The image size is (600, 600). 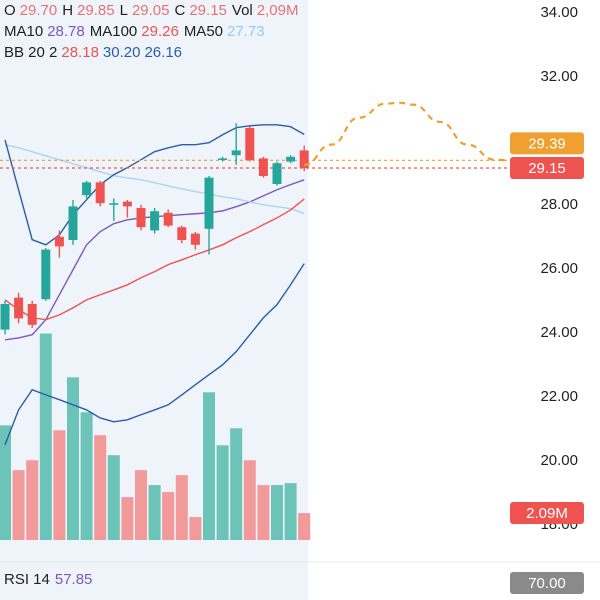 I want to click on legend-row: BB 20 2 28.18 30.20 26.16, so click(x=93, y=52).